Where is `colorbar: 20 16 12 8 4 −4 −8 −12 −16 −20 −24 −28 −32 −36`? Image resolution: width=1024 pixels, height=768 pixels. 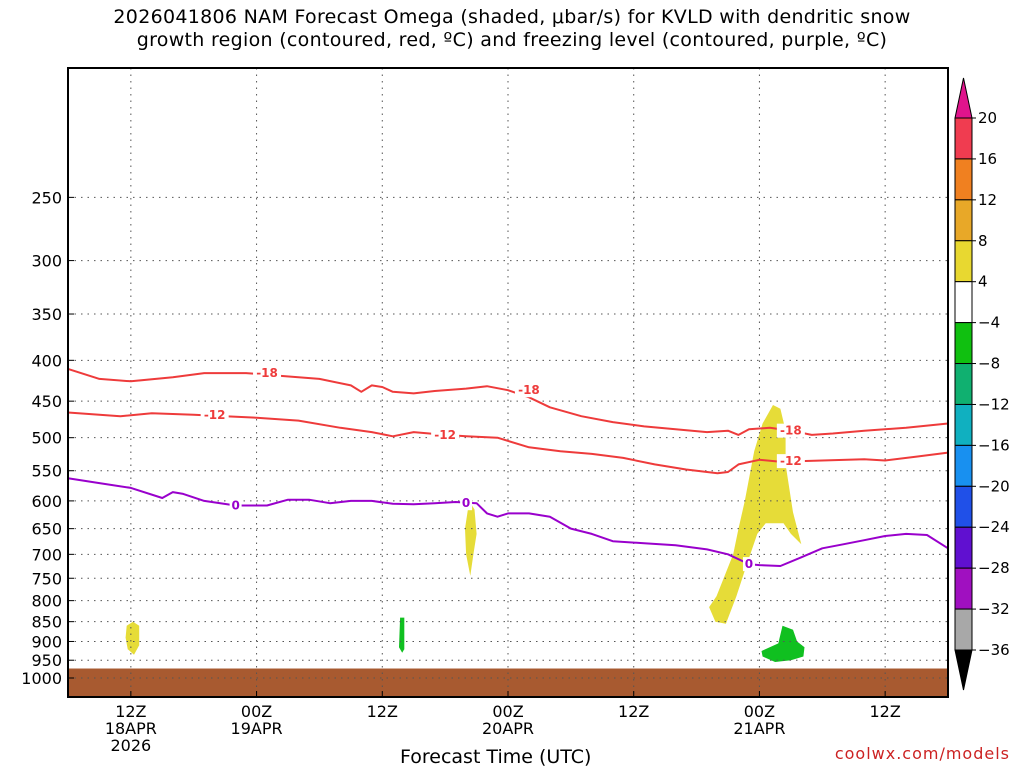
colorbar: 20 16 12 8 4 −4 −8 −12 −16 −20 −24 −28 −32 −36 is located at coordinates (982, 384).